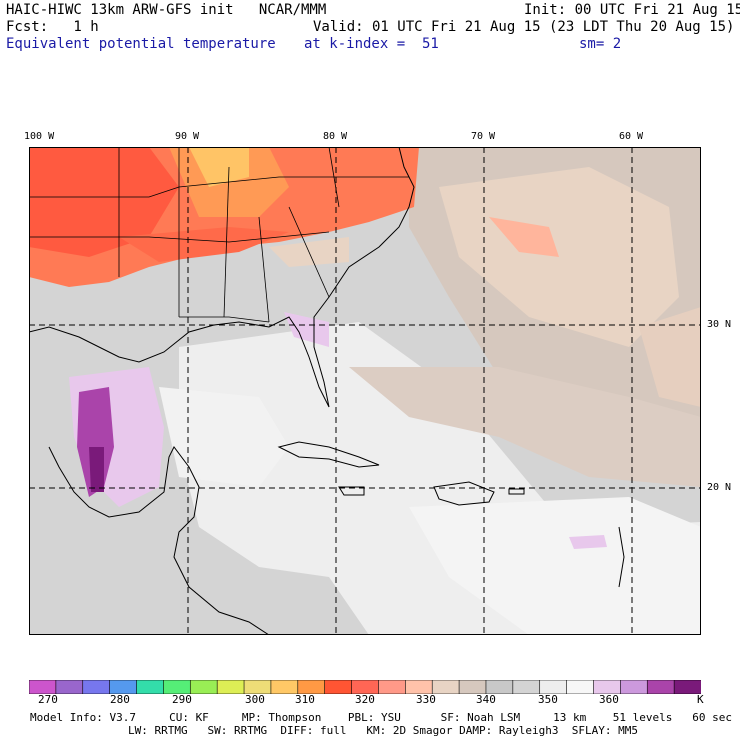 Image resolution: width=740 pixels, height=740 pixels. Describe the element at coordinates (255, 699) in the screenshot. I see `colorbar-label: 300` at that location.